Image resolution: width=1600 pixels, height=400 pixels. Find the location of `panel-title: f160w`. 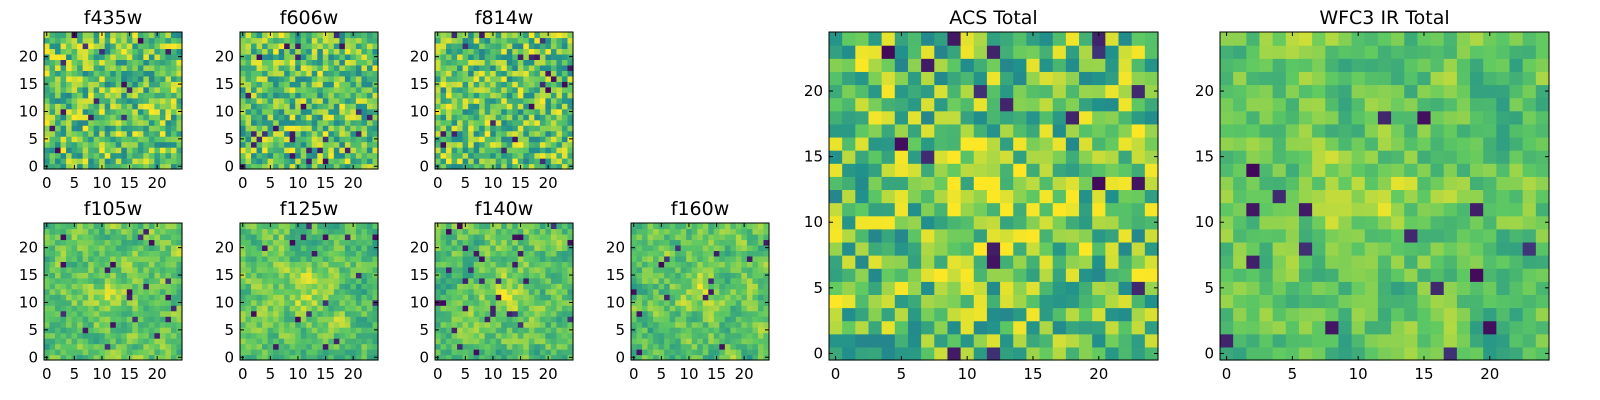

panel-title: f160w is located at coordinates (700, 209).